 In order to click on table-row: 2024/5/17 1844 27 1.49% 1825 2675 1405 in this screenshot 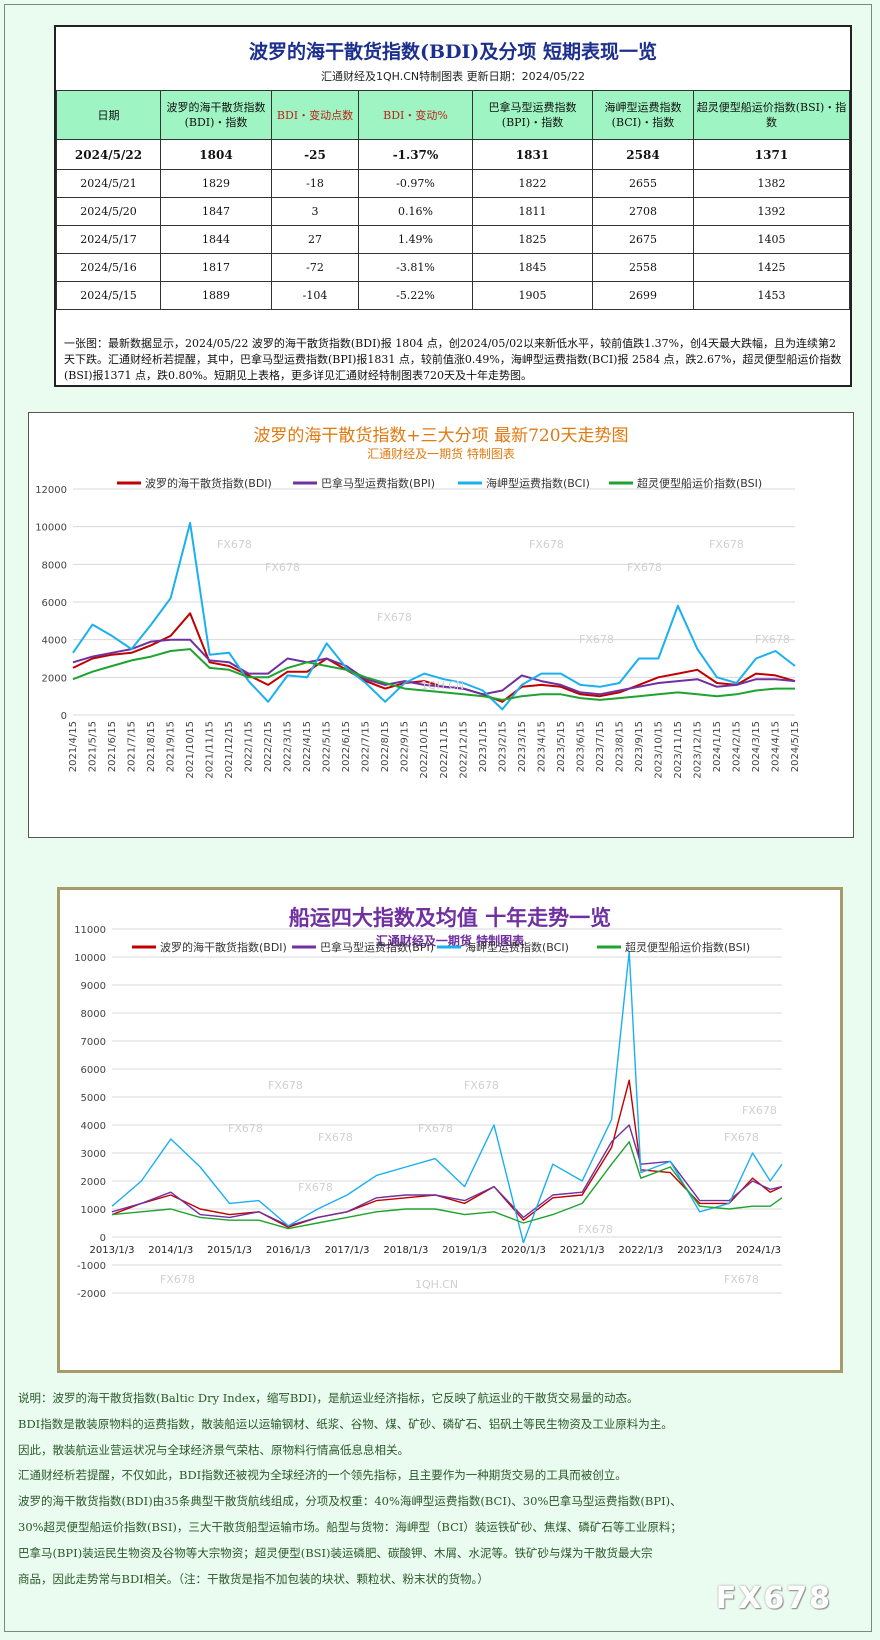, I will do `click(453, 239)`.